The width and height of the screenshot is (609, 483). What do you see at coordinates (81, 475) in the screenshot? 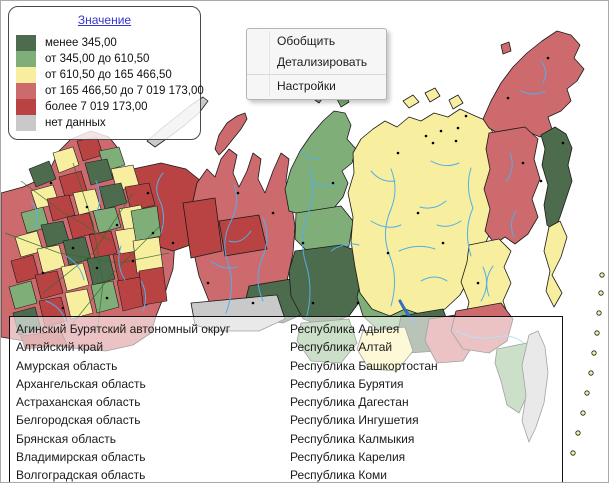
I see `region-list-item: Волгоградская область` at bounding box center [81, 475].